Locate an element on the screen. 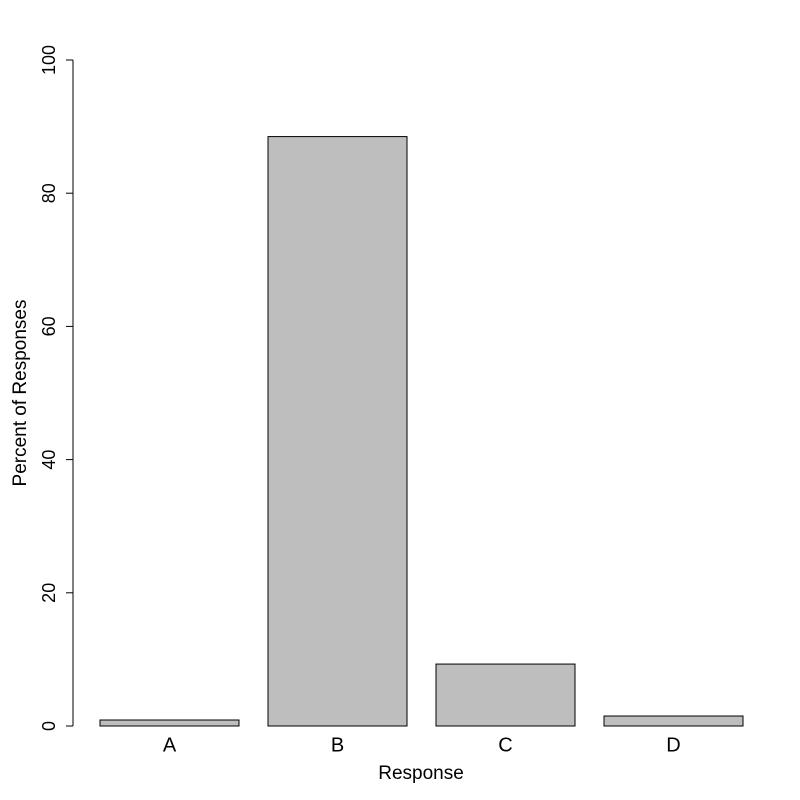 Image resolution: width=800 pixels, height=800 pixels. y-tick-label: 100 is located at coordinates (49, 60).